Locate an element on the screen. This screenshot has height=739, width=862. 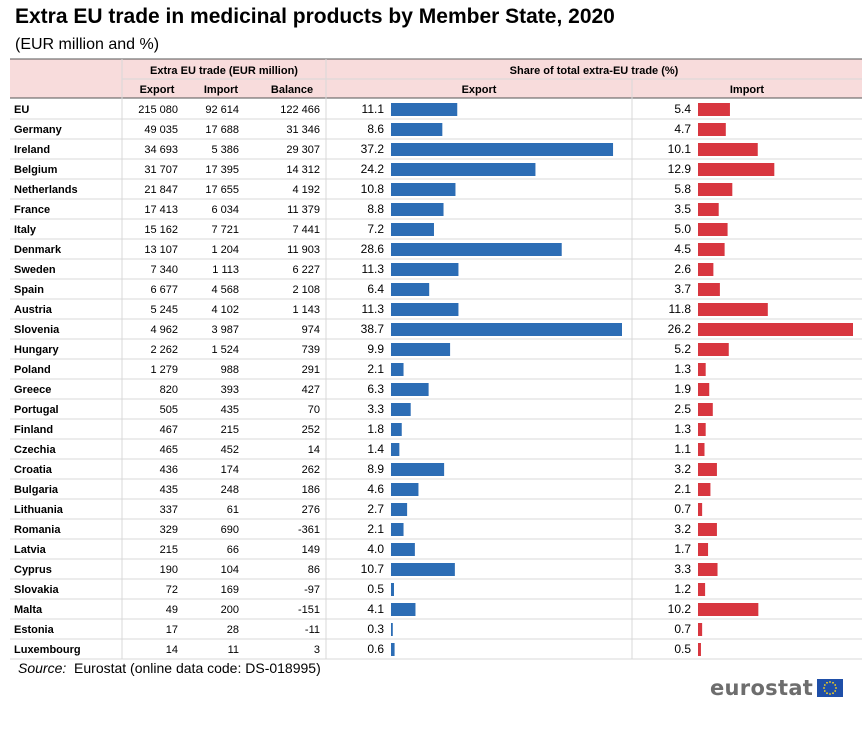
export-value: 820 is located at coordinates (169, 390).